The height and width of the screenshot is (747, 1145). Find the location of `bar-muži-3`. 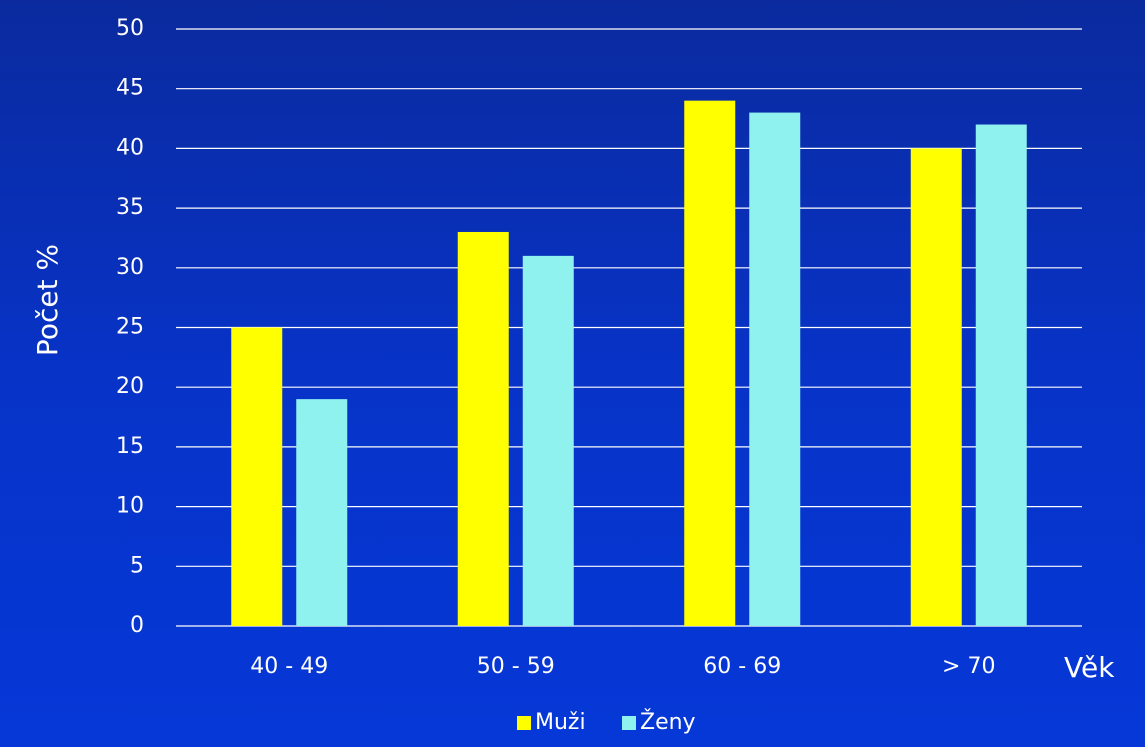

bar-muži-3 is located at coordinates (936, 387).